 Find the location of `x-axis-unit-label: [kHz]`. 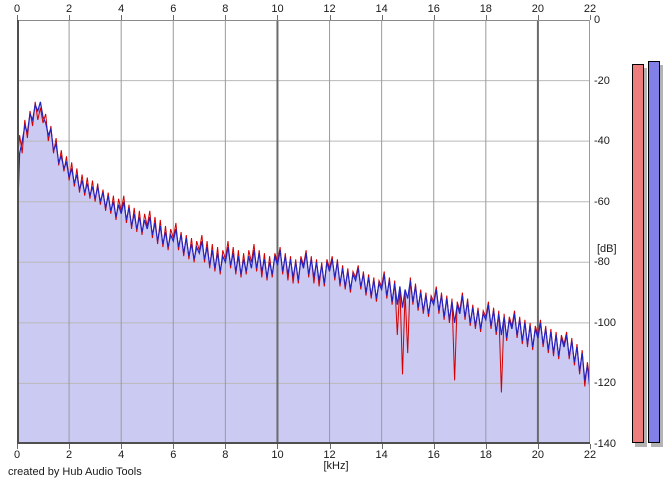

x-axis-unit-label: [kHz] is located at coordinates (336, 466).